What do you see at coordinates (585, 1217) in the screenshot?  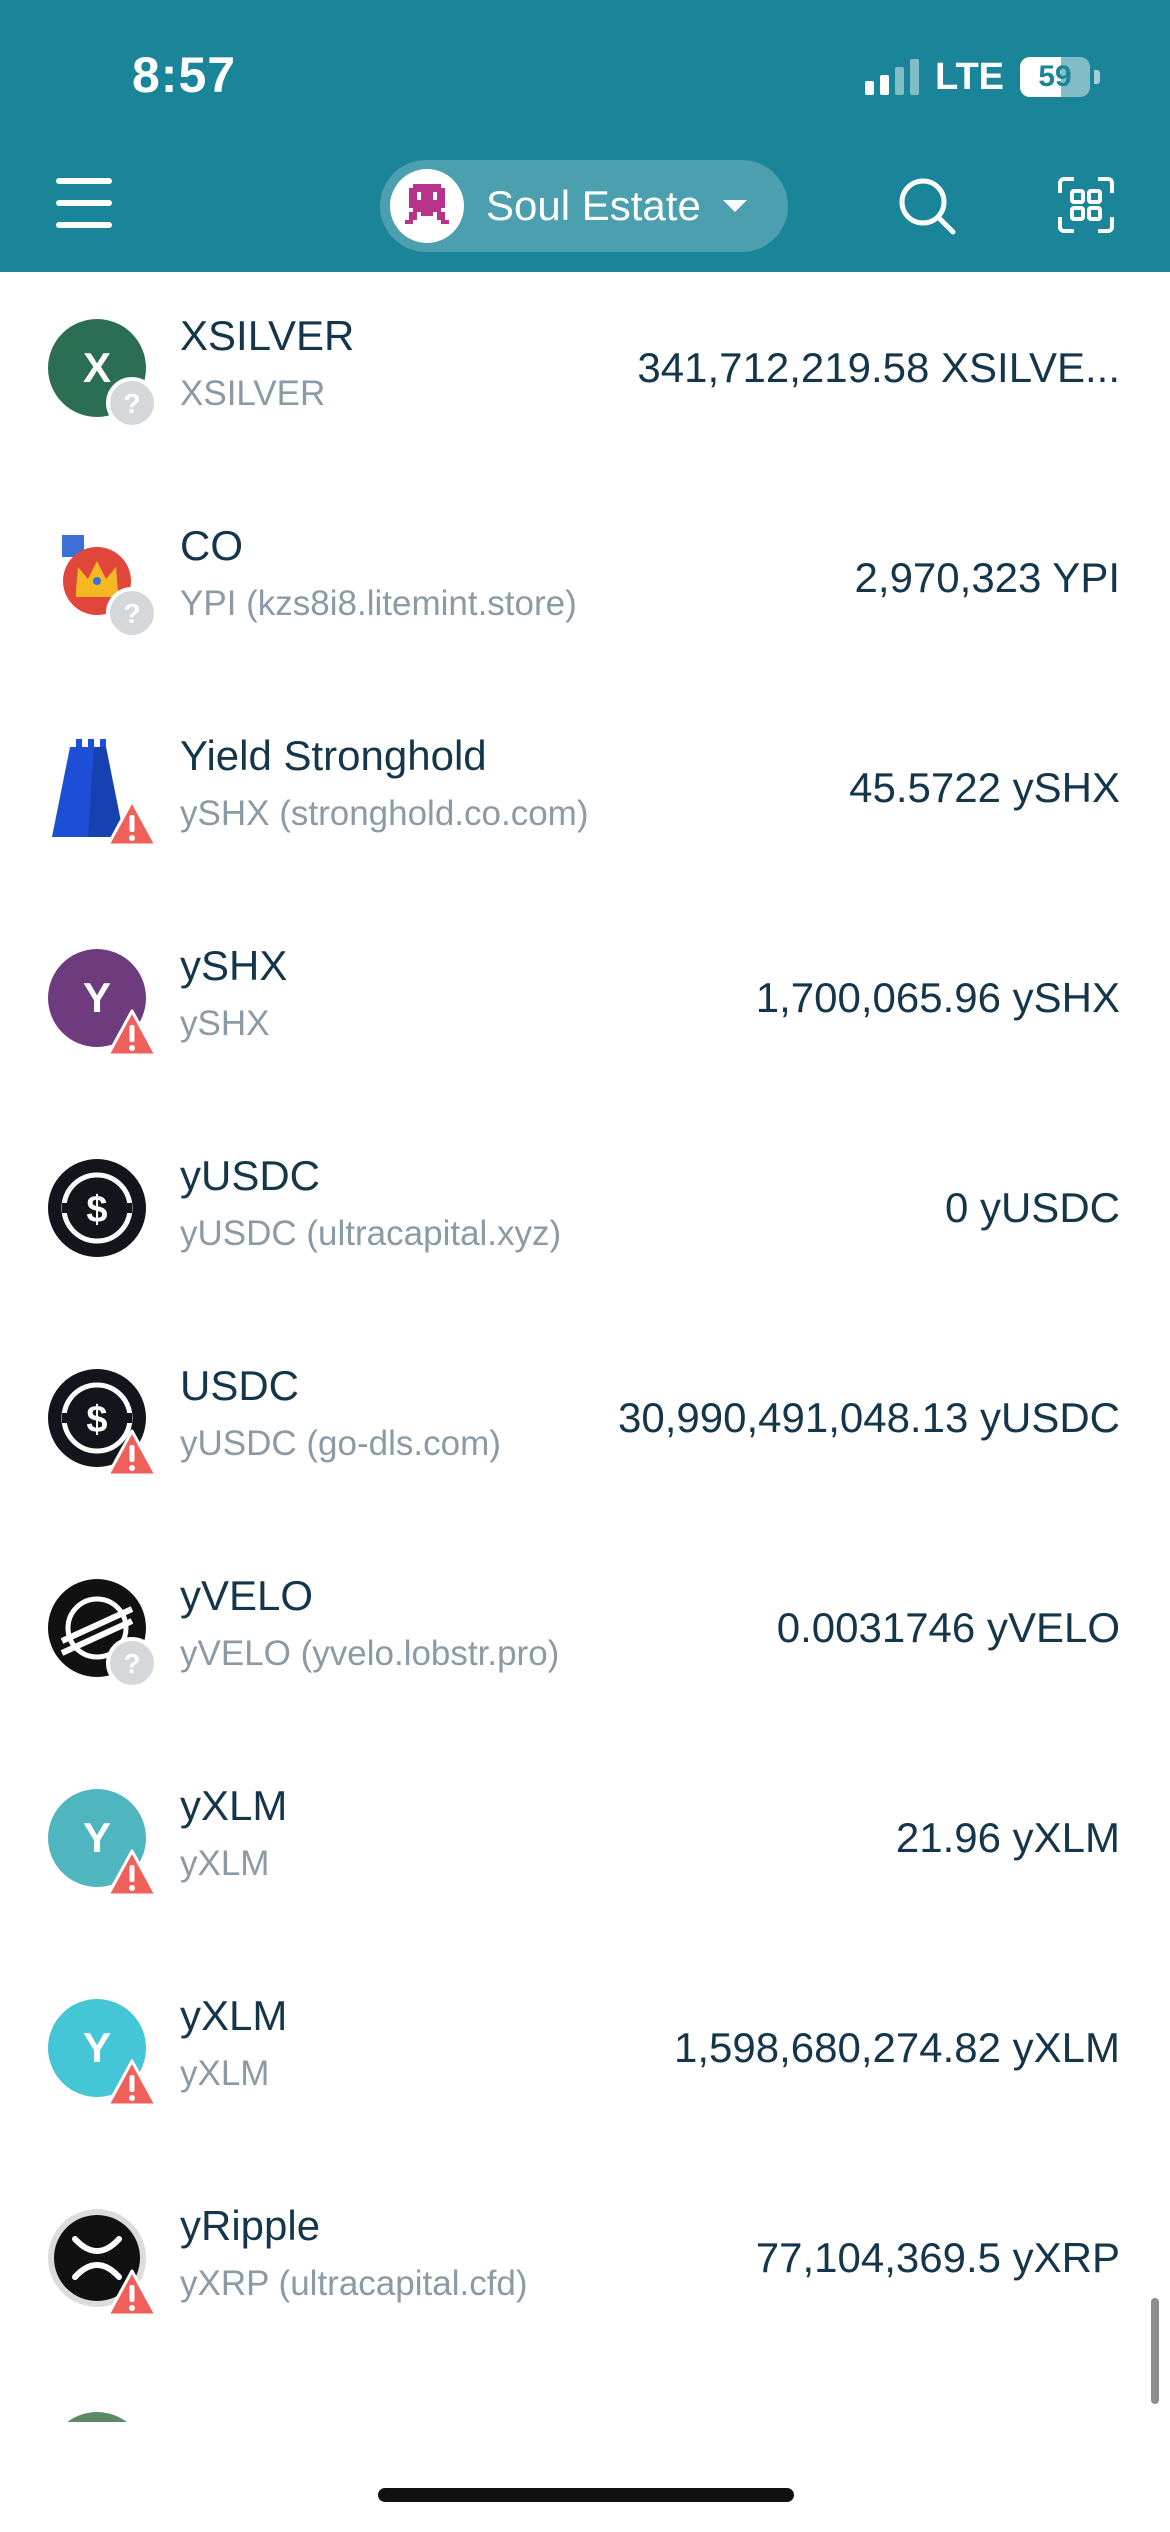 I see `token-row-yusdc: $ yUSDC yUSDC (ultracapital.xyz) 0 yUSDC` at bounding box center [585, 1217].